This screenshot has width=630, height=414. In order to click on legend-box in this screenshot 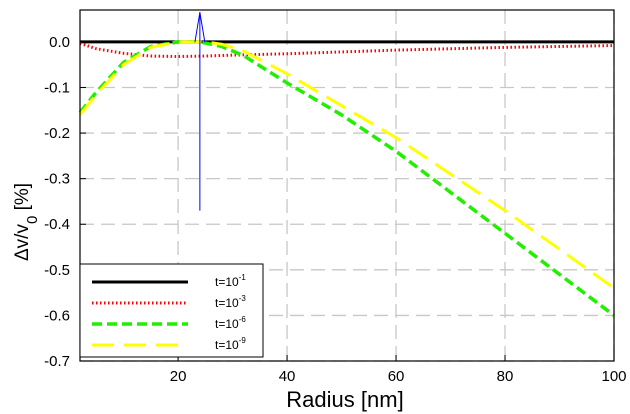, I will do `click(171, 310)`.